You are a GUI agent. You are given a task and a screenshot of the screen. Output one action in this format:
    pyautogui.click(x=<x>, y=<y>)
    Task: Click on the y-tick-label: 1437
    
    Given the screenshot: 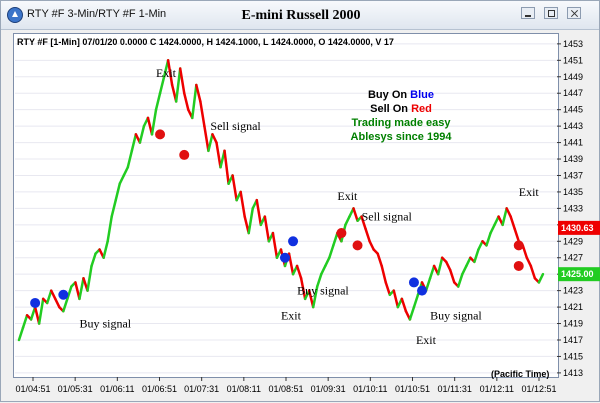 What is the action you would take?
    pyautogui.click(x=573, y=175)
    